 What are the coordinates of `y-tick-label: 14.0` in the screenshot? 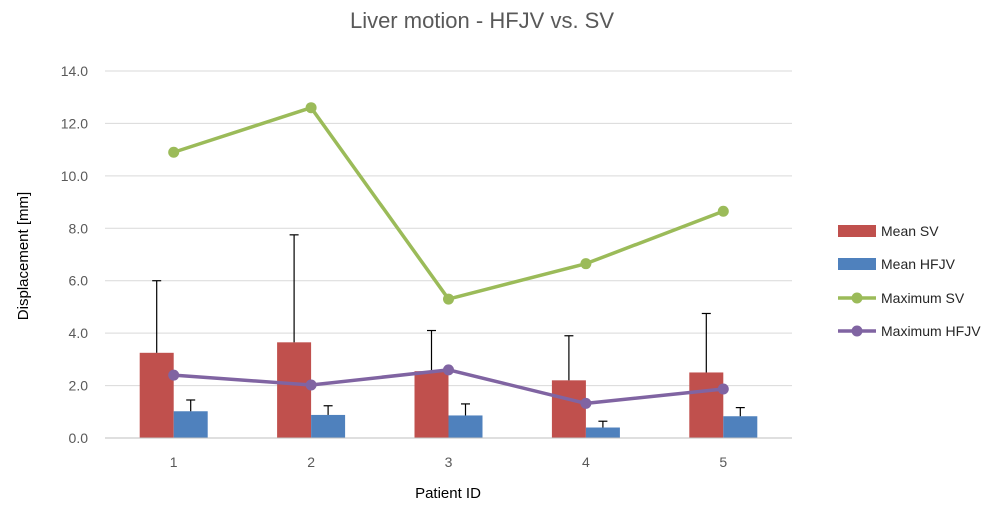 It's located at (74, 71).